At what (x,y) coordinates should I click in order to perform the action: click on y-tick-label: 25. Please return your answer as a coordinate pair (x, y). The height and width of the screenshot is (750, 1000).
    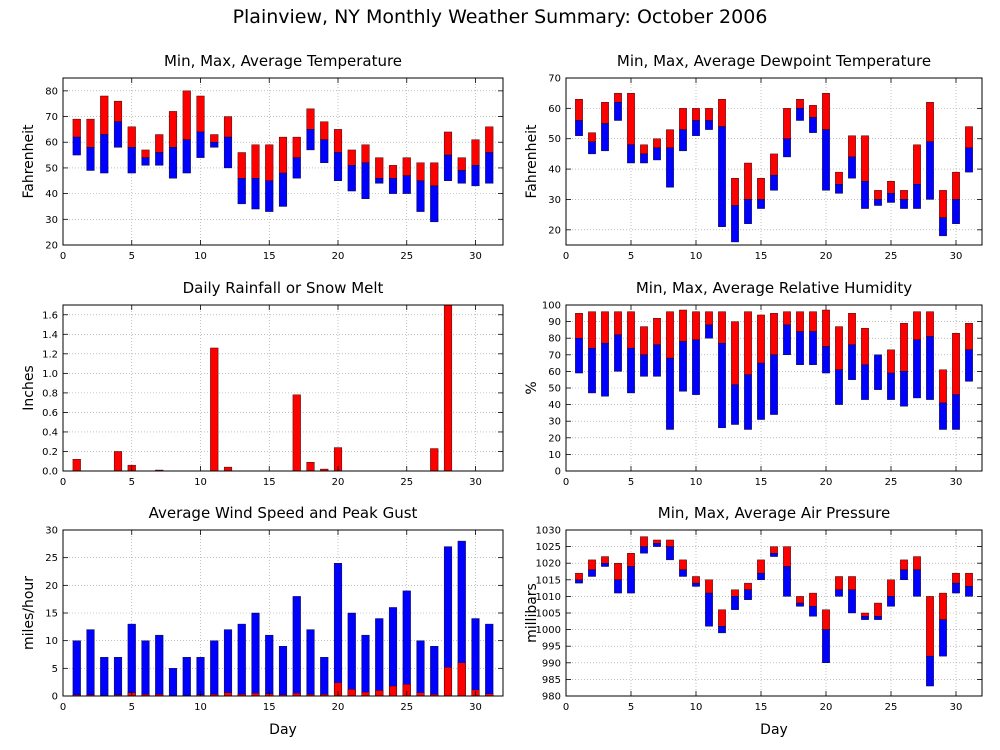
    Looking at the image, I should click on (51, 558).